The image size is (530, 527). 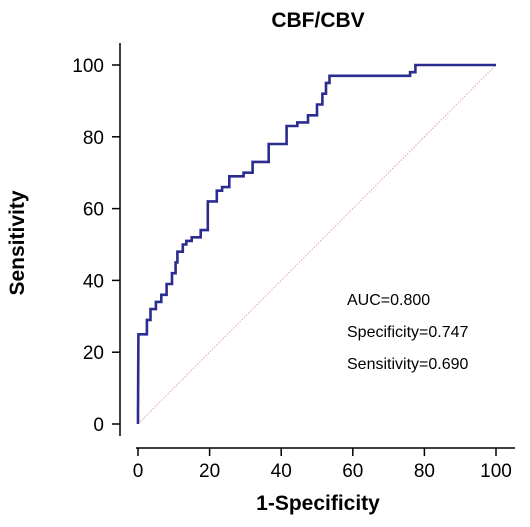 What do you see at coordinates (209, 471) in the screenshot?
I see `x-tick-label: 20` at bounding box center [209, 471].